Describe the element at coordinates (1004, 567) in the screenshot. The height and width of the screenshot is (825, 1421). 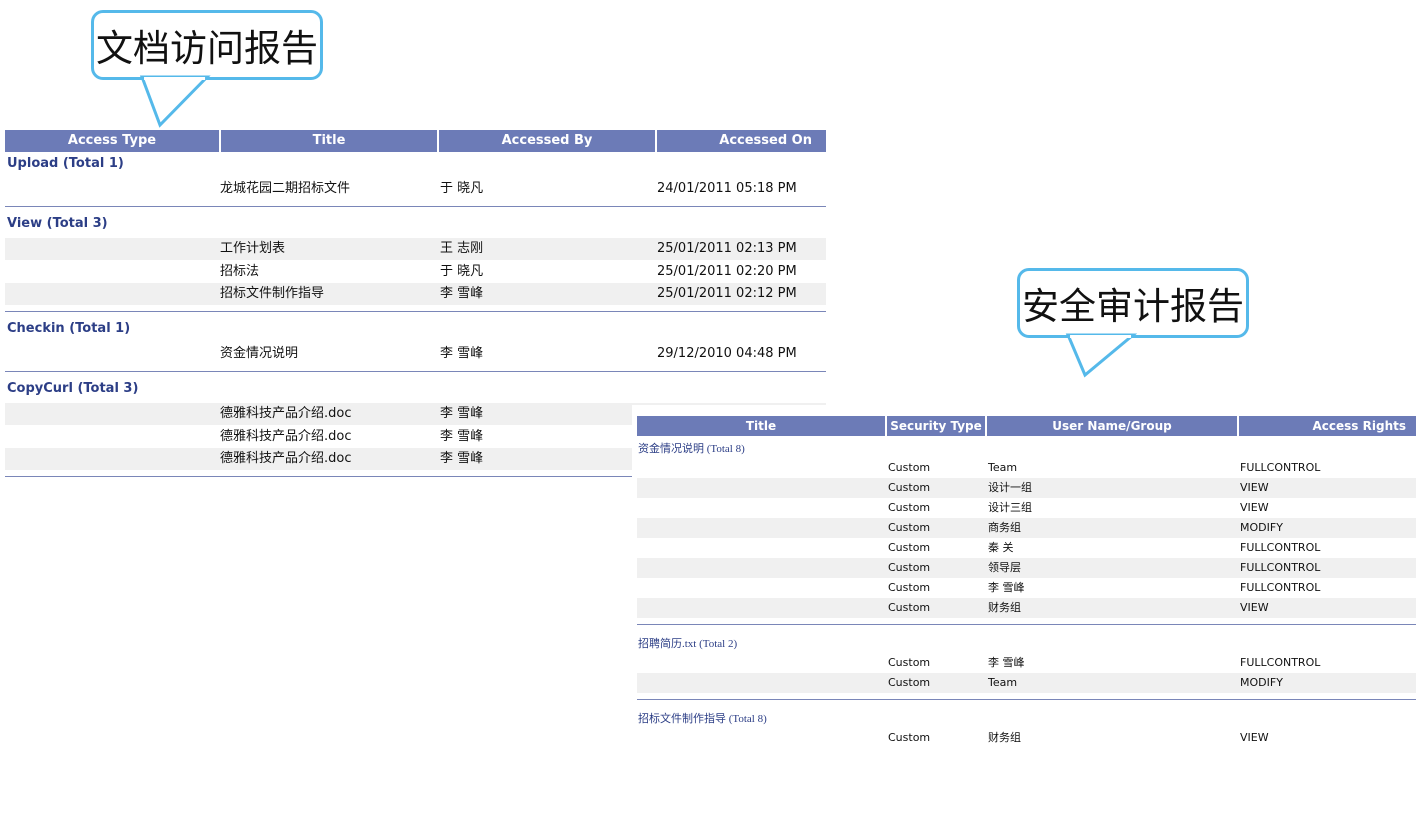
I see `cell: 领导层` at that location.